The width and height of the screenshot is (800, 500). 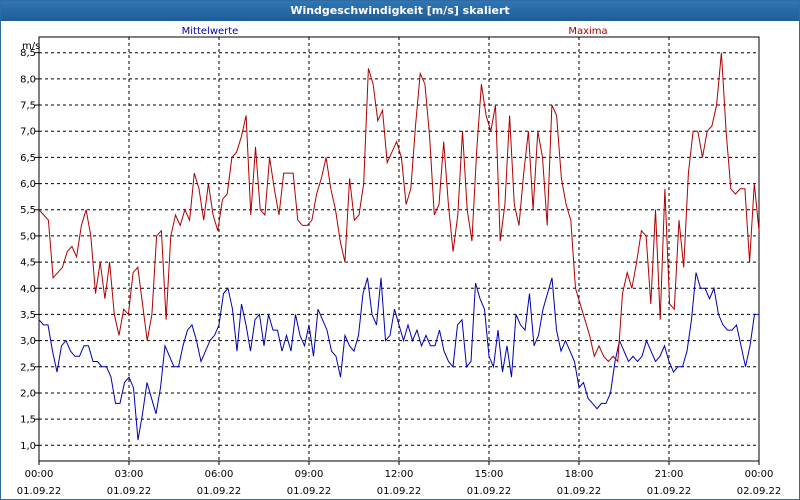 I want to click on x-tick-time: 21:00, so click(x=669, y=474).